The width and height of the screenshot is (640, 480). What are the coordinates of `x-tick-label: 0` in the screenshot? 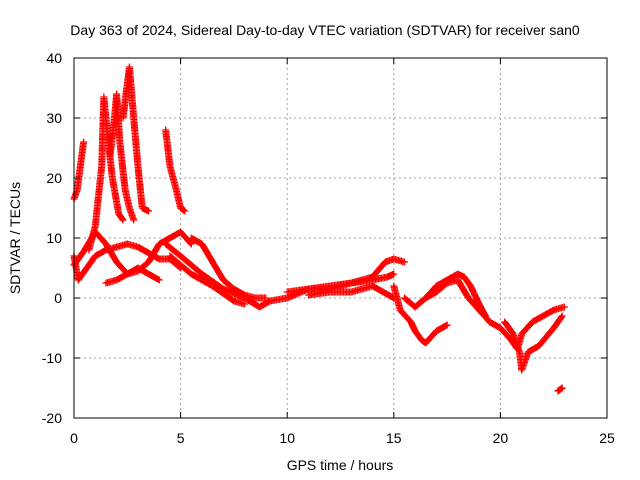 It's located at (74, 438).